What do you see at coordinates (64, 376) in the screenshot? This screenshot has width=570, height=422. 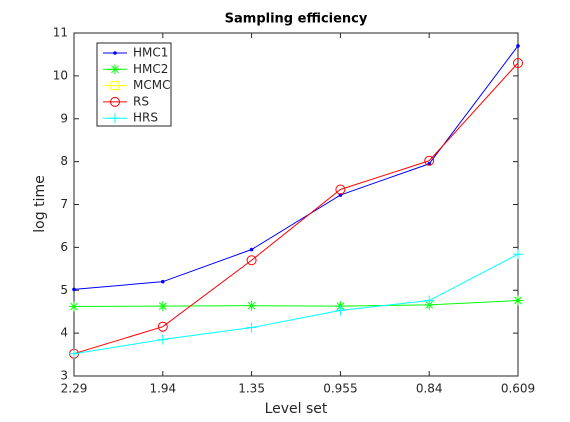 I see `y-tick-label: 3` at bounding box center [64, 376].